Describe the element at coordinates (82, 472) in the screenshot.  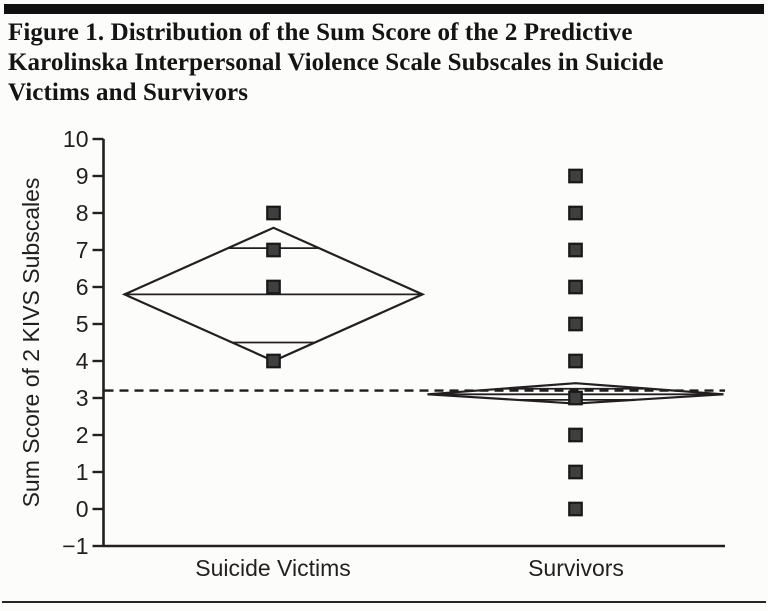
I see `y-tick-label: 1` at that location.